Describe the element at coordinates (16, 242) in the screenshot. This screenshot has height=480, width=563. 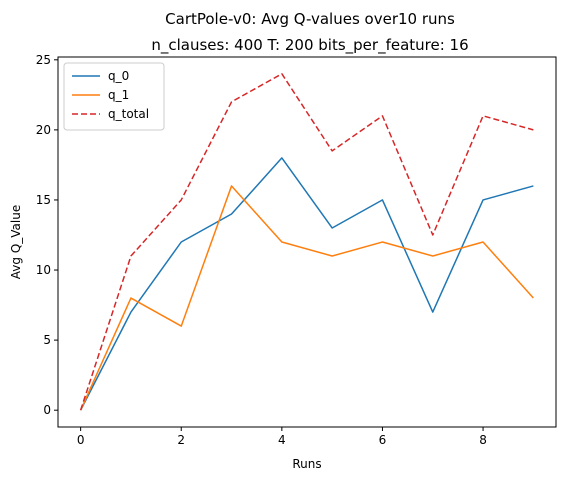
I see `y-axis-label: Avg Q_Value` at that location.